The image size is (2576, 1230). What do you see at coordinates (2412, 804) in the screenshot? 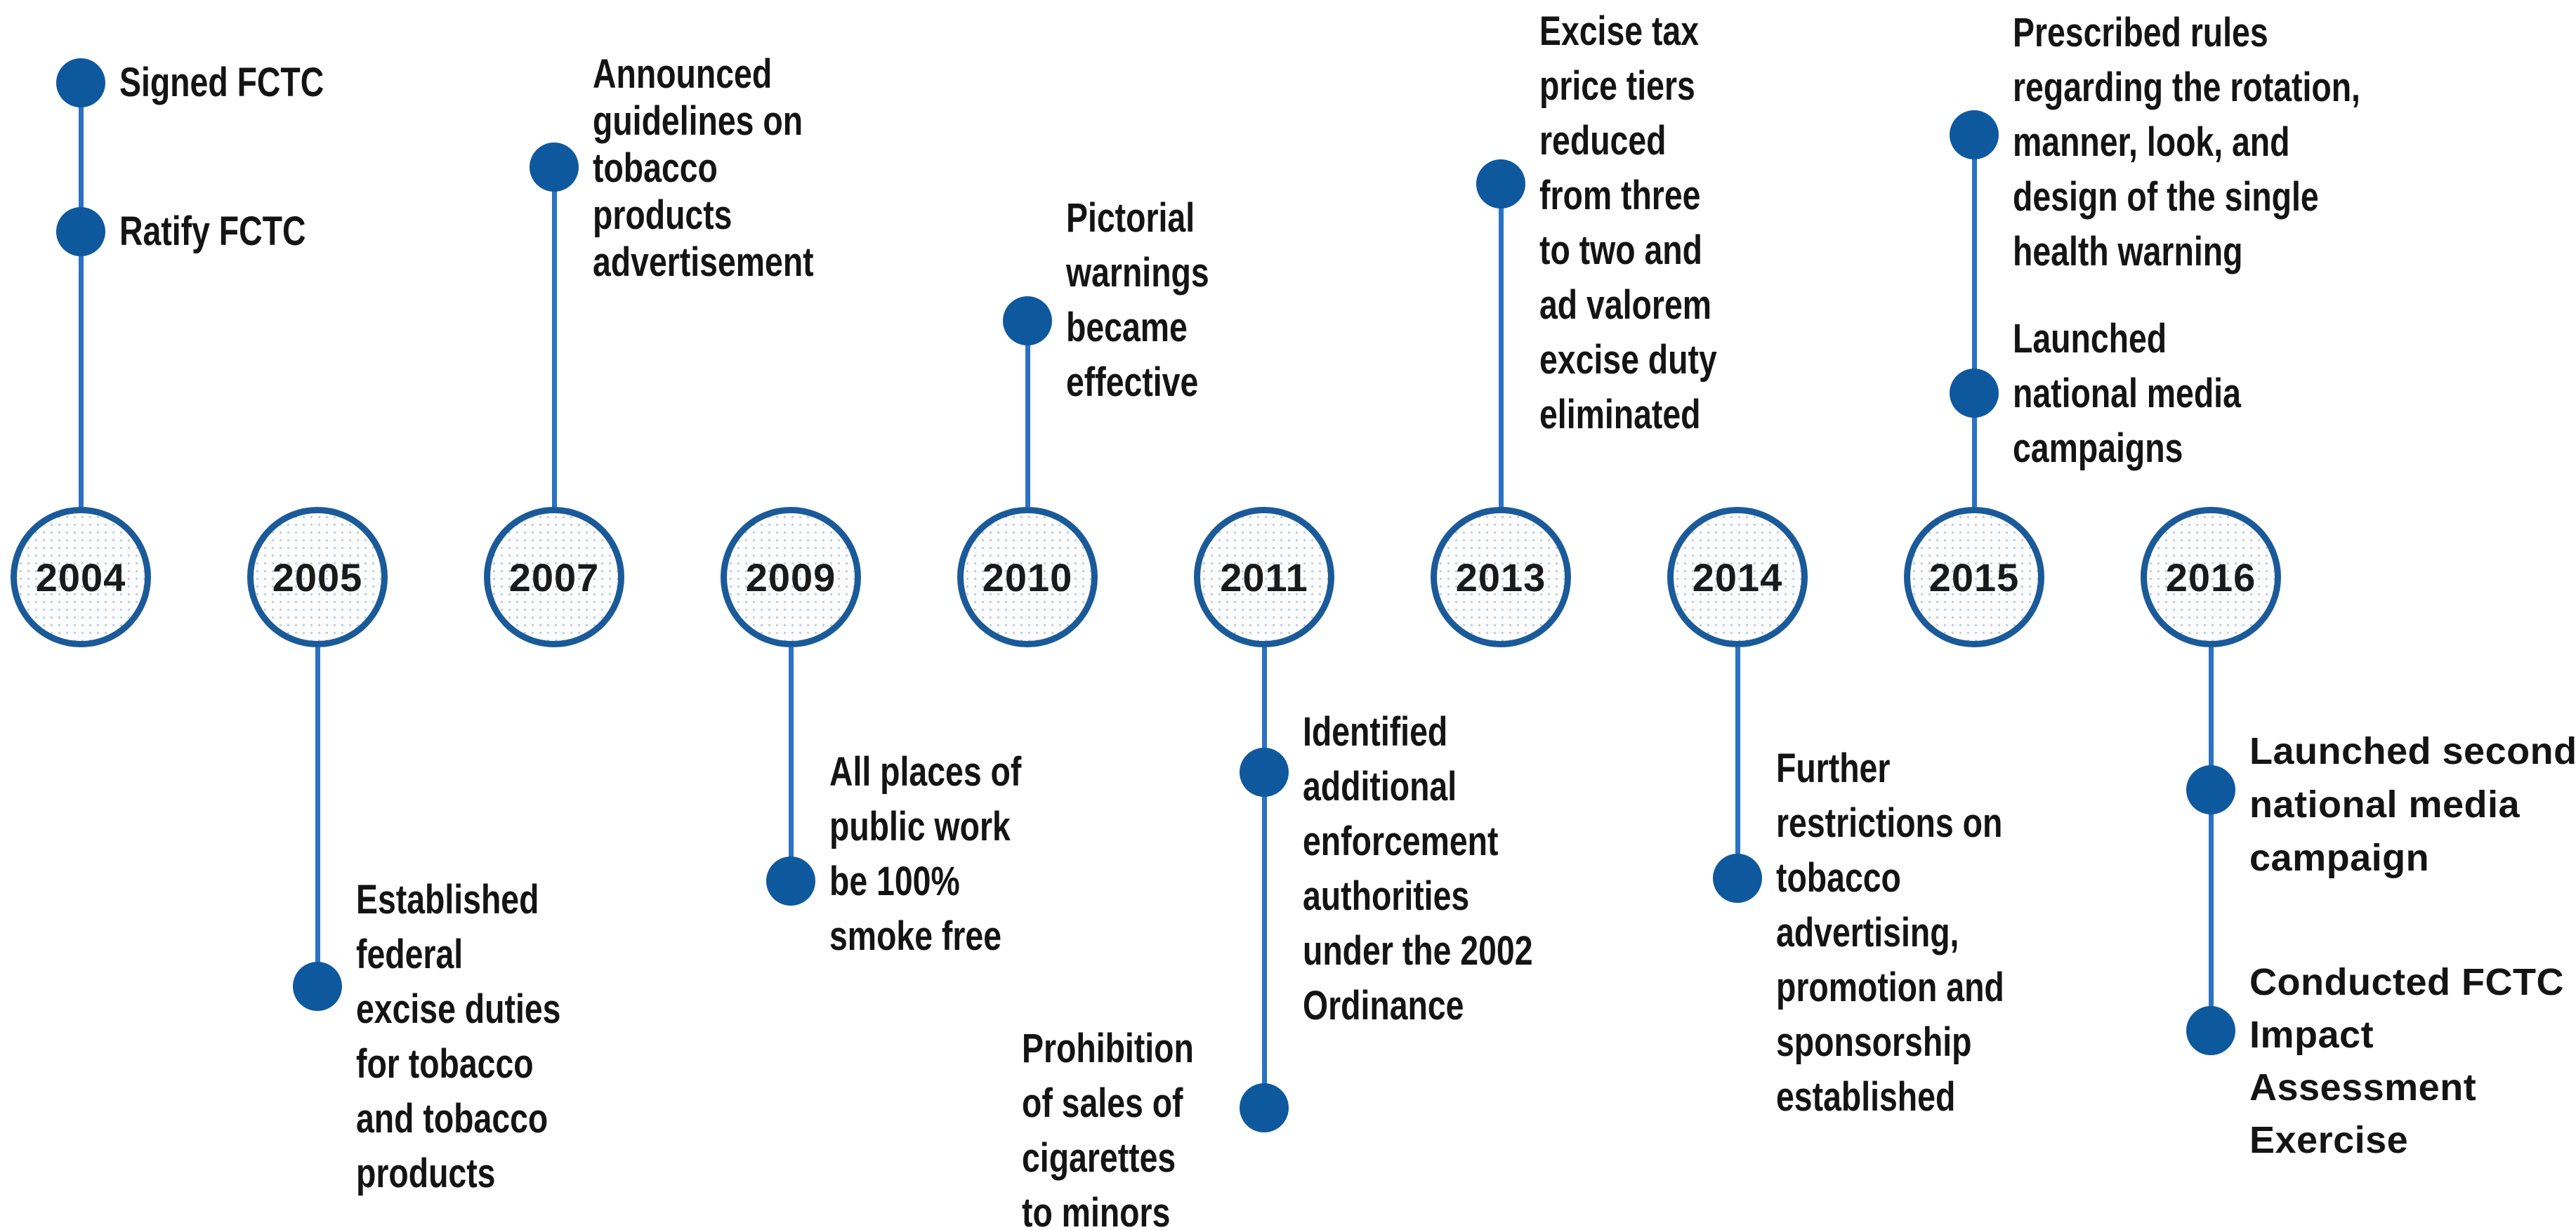
I see `event-label: Launched second national media campaign` at bounding box center [2412, 804].